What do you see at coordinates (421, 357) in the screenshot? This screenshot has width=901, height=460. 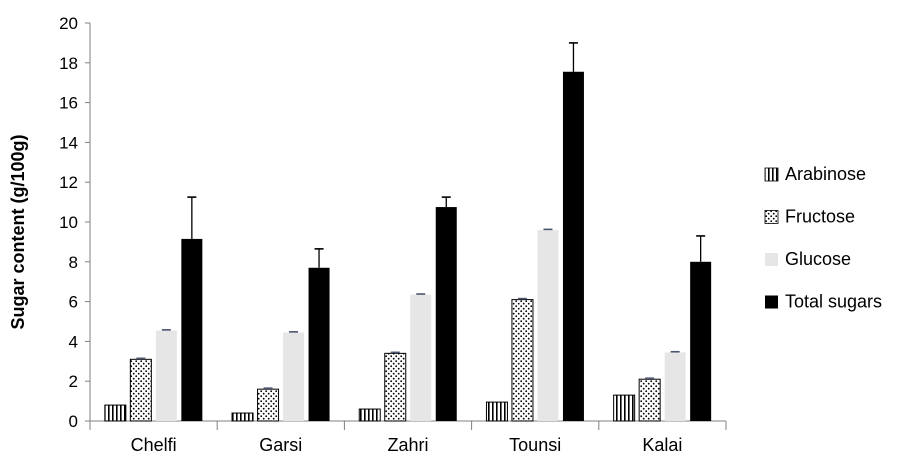 I see `bar-glucose-zahri` at bounding box center [421, 357].